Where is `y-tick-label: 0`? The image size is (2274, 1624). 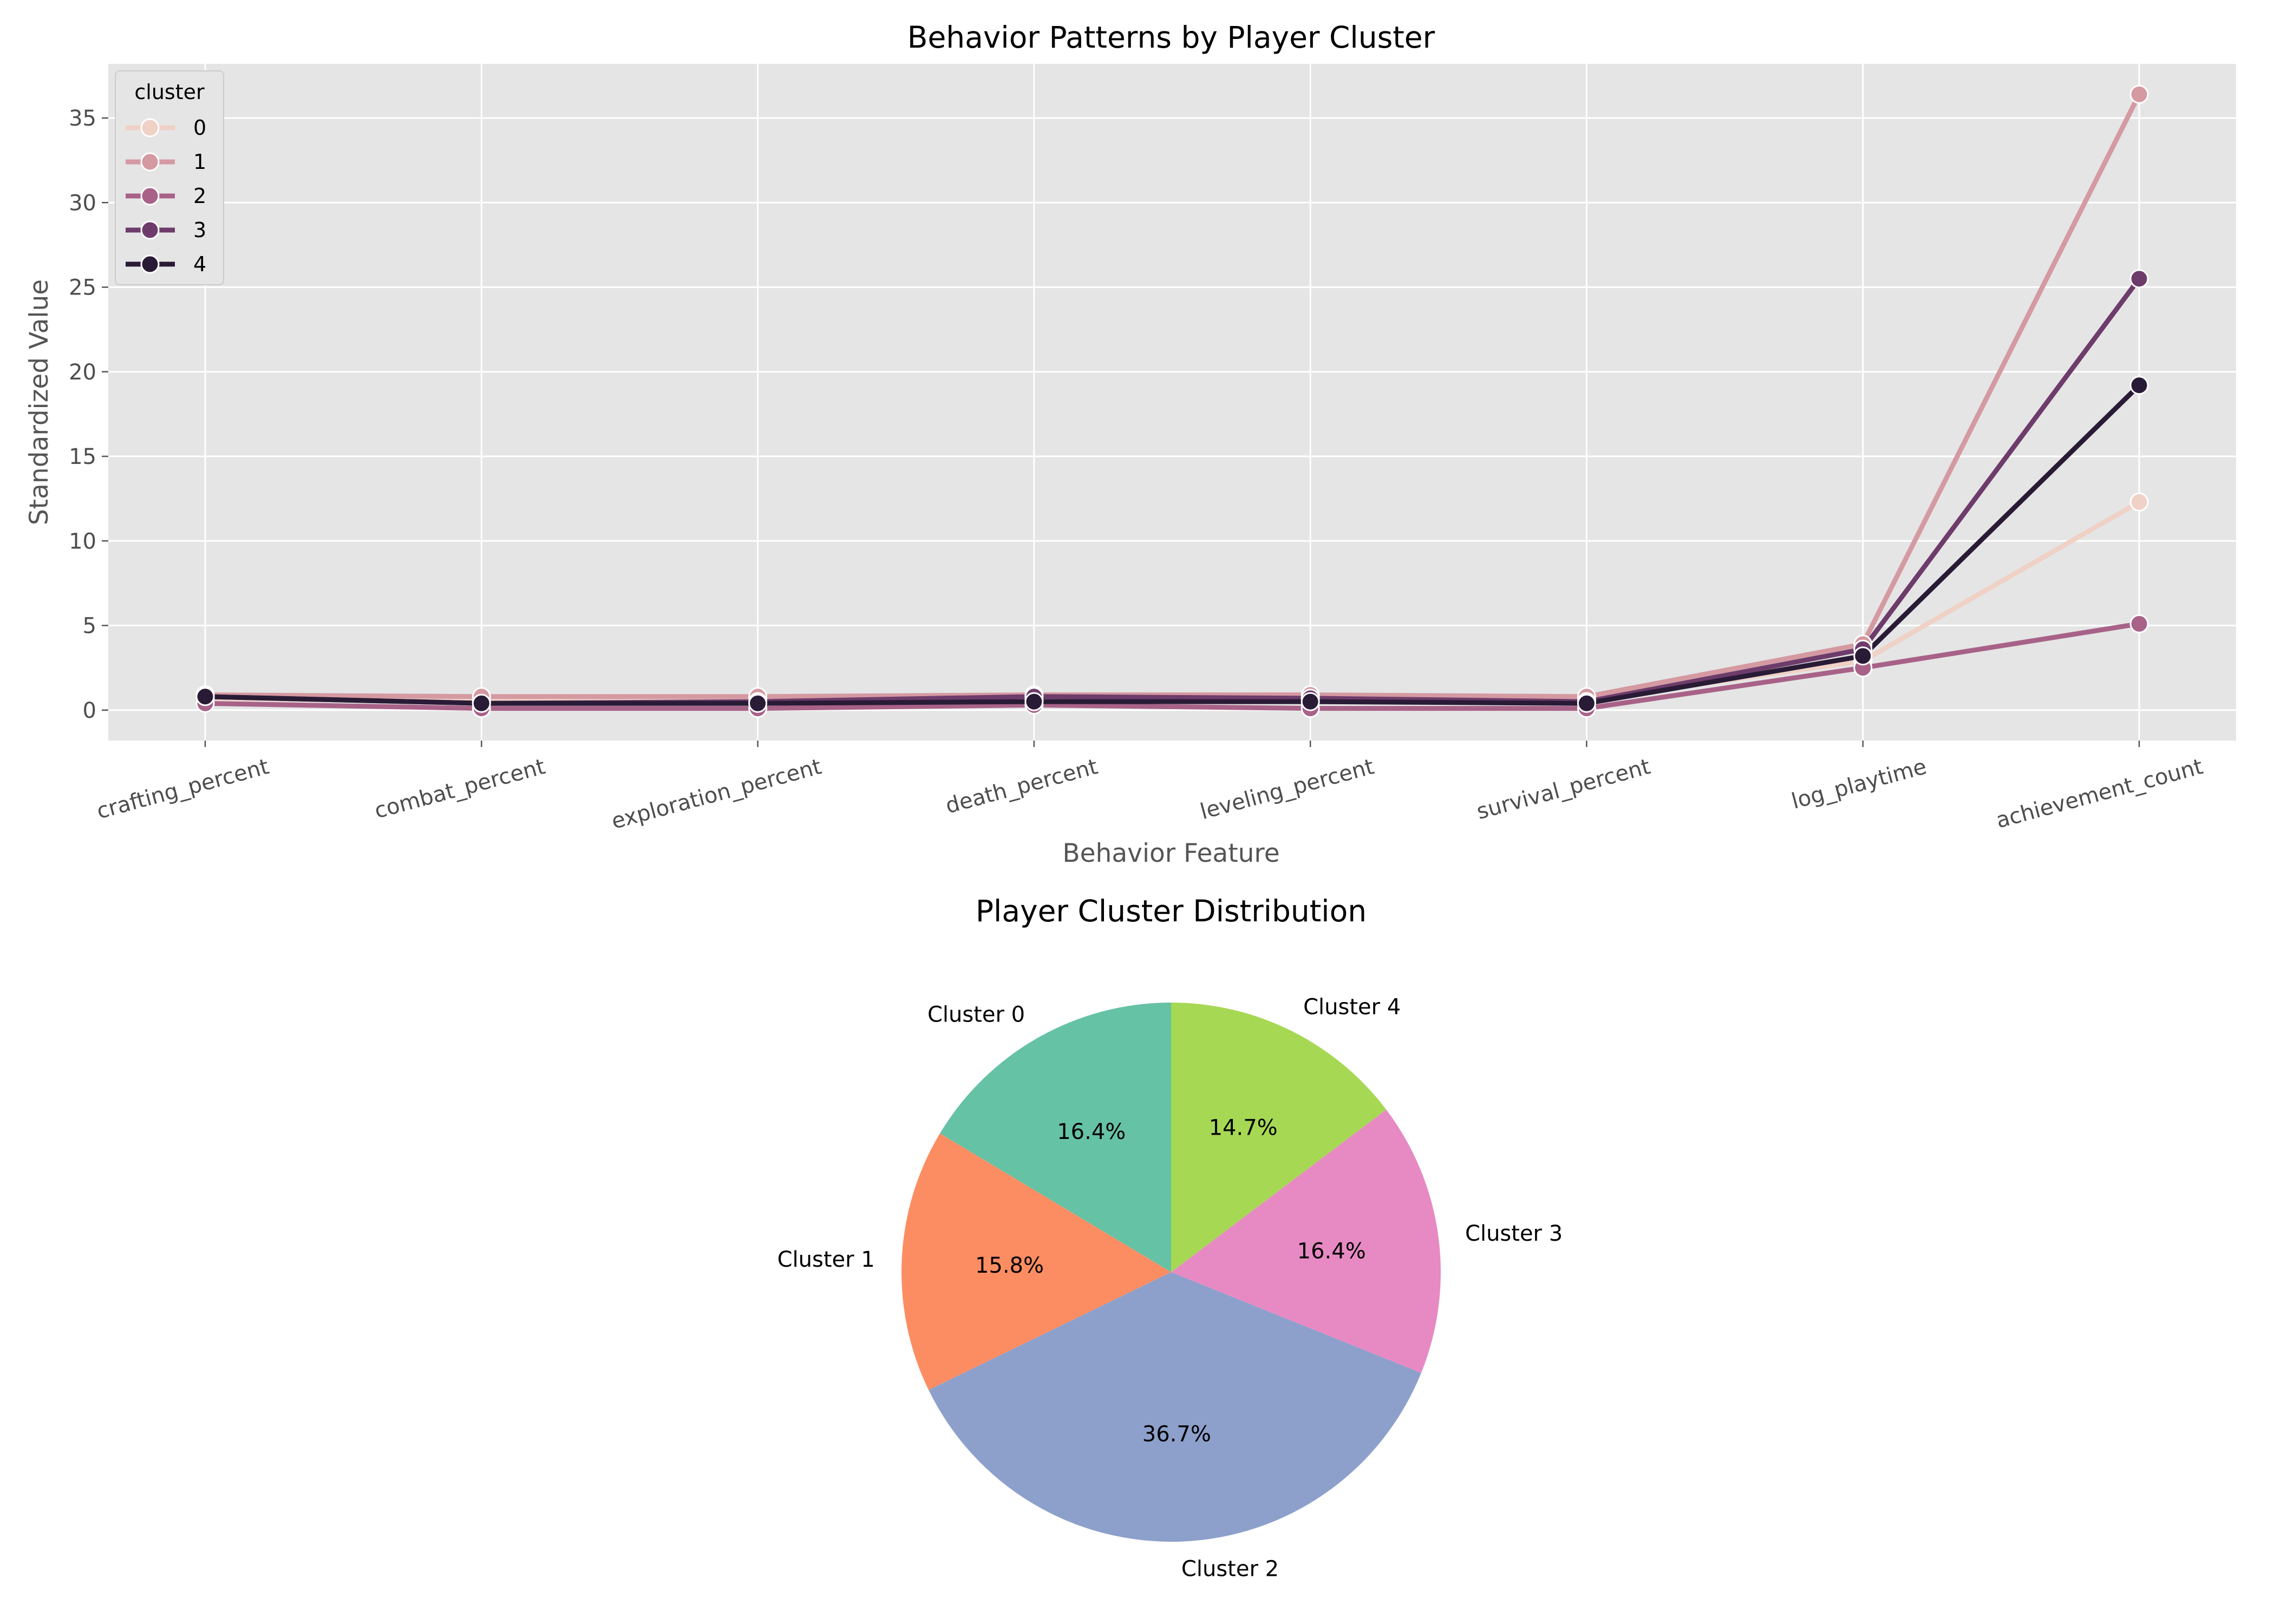 y-tick-label: 0 is located at coordinates (90, 710).